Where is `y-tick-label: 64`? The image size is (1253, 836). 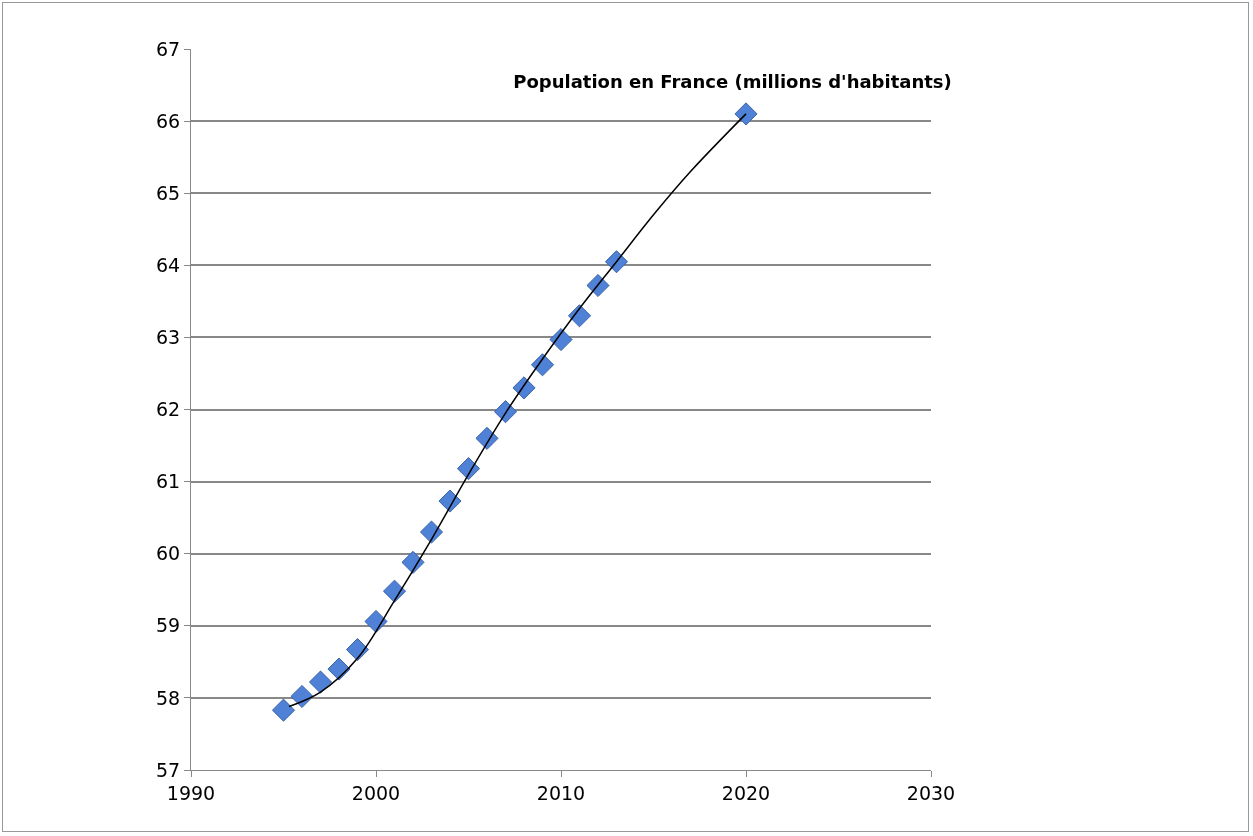
y-tick-label: 64 is located at coordinates (168, 264).